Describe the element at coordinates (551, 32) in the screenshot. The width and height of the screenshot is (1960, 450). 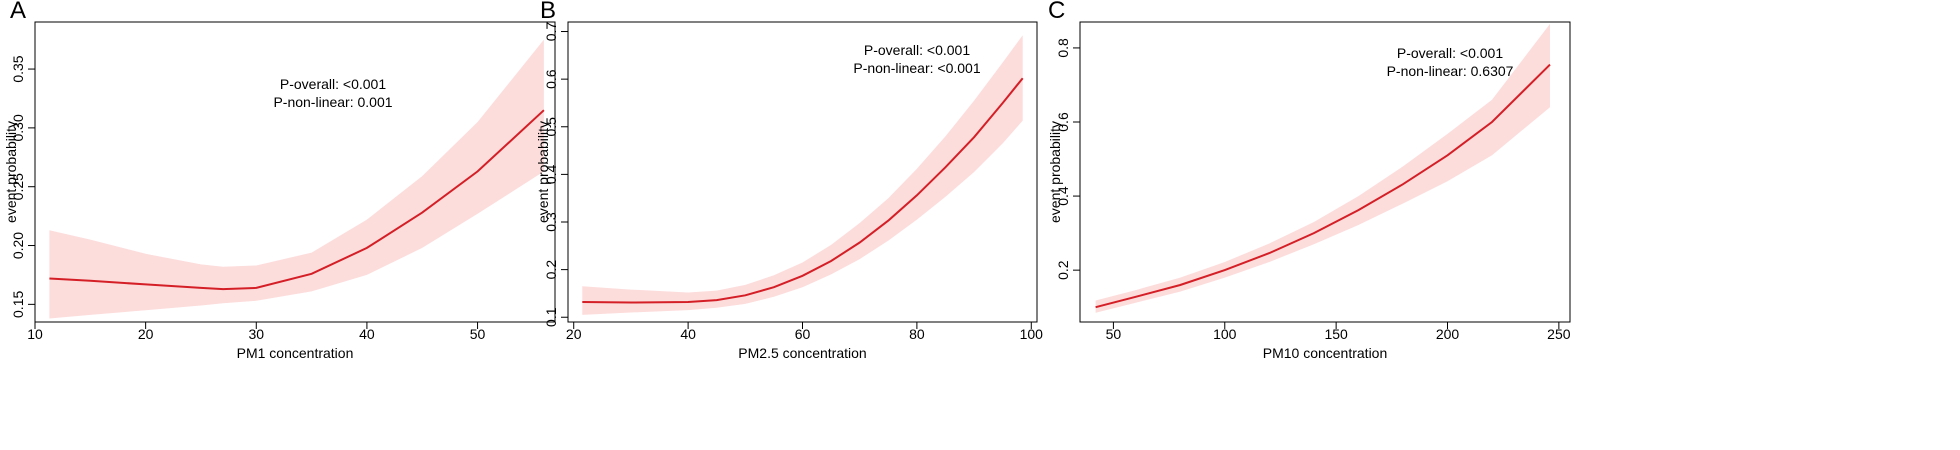
I see `y-tick-label: 0.7` at that location.